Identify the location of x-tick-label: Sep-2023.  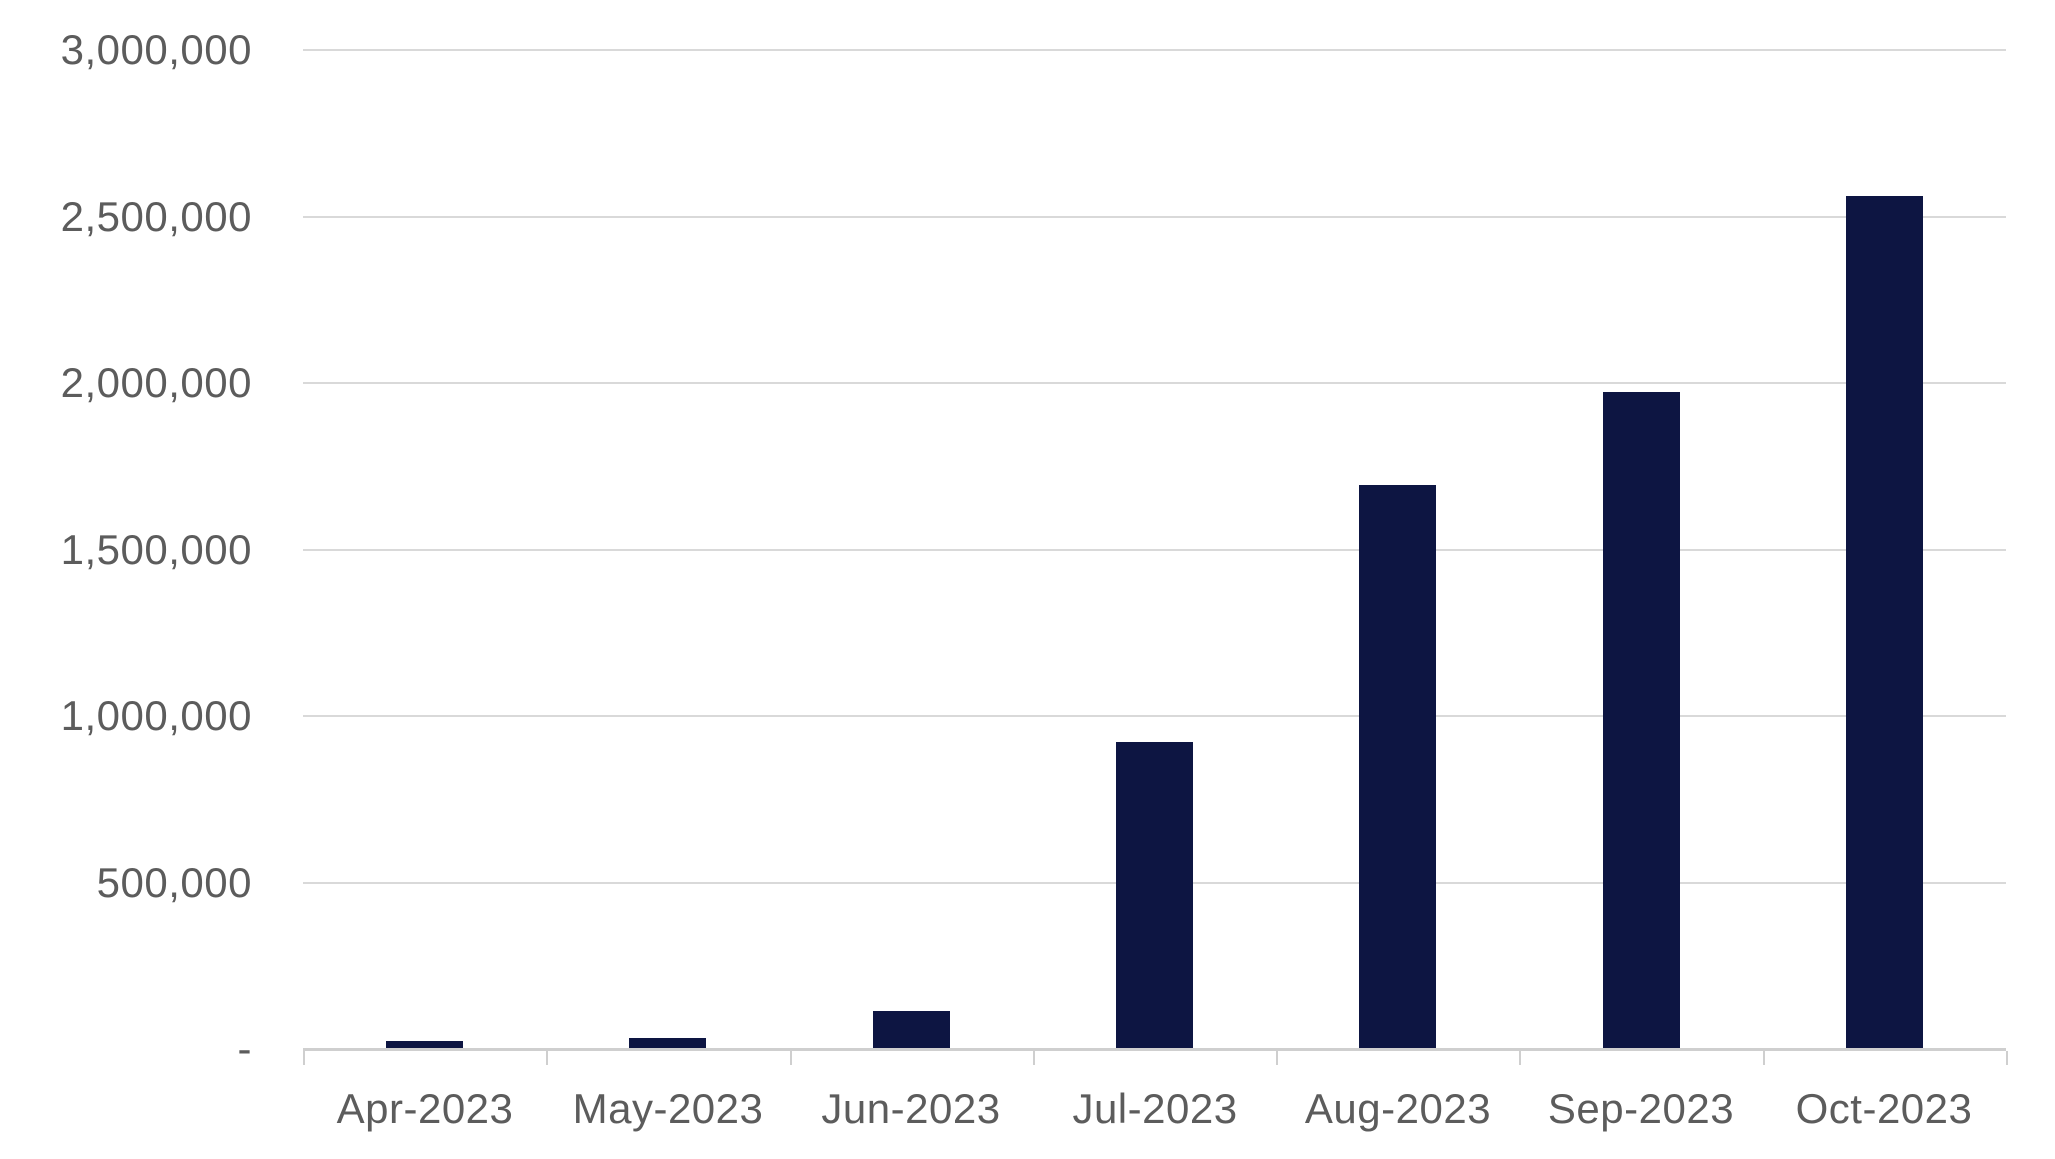
(1641, 1108).